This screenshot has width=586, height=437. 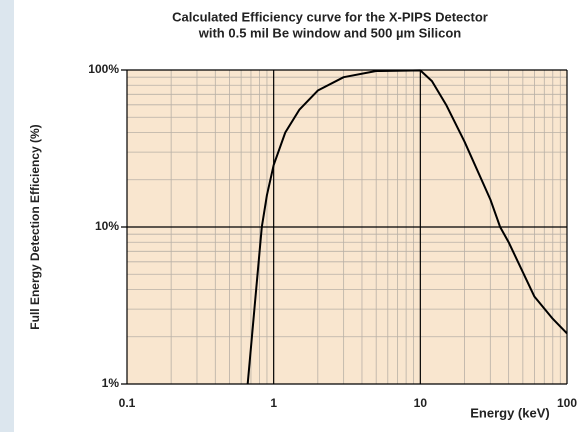 What do you see at coordinates (111, 383) in the screenshot?
I see `y-tick-label: 1%` at bounding box center [111, 383].